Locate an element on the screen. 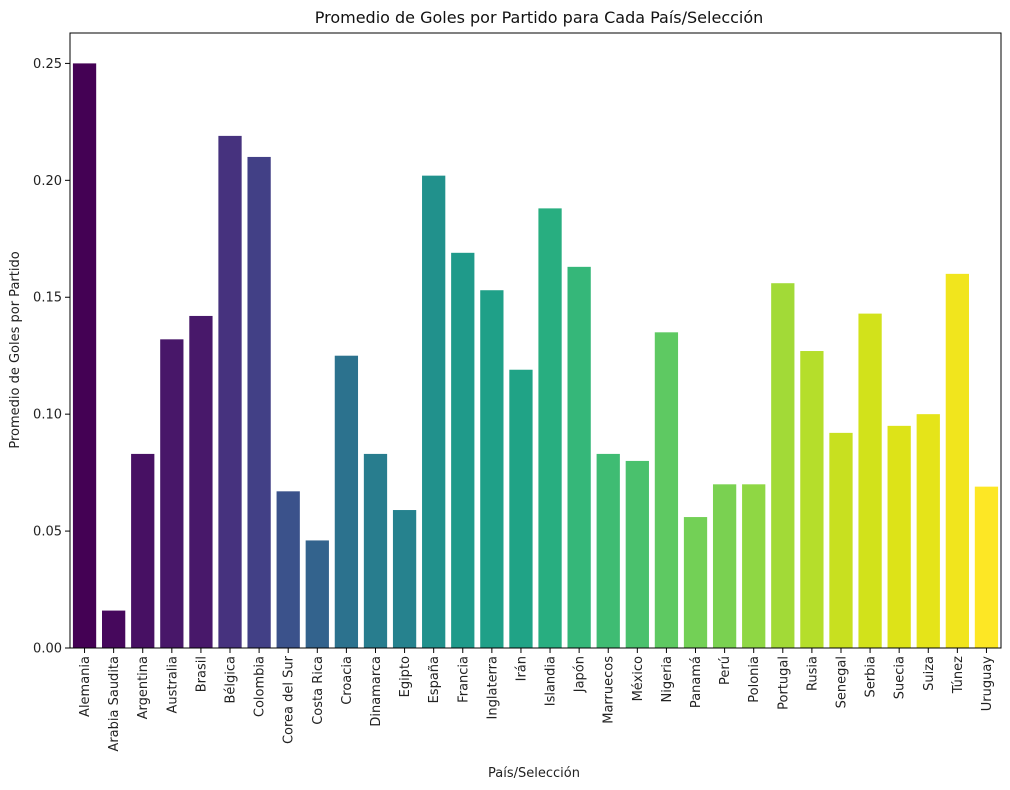 The width and height of the screenshot is (1010, 790). x-tick-label: Nigeria is located at coordinates (667, 679).